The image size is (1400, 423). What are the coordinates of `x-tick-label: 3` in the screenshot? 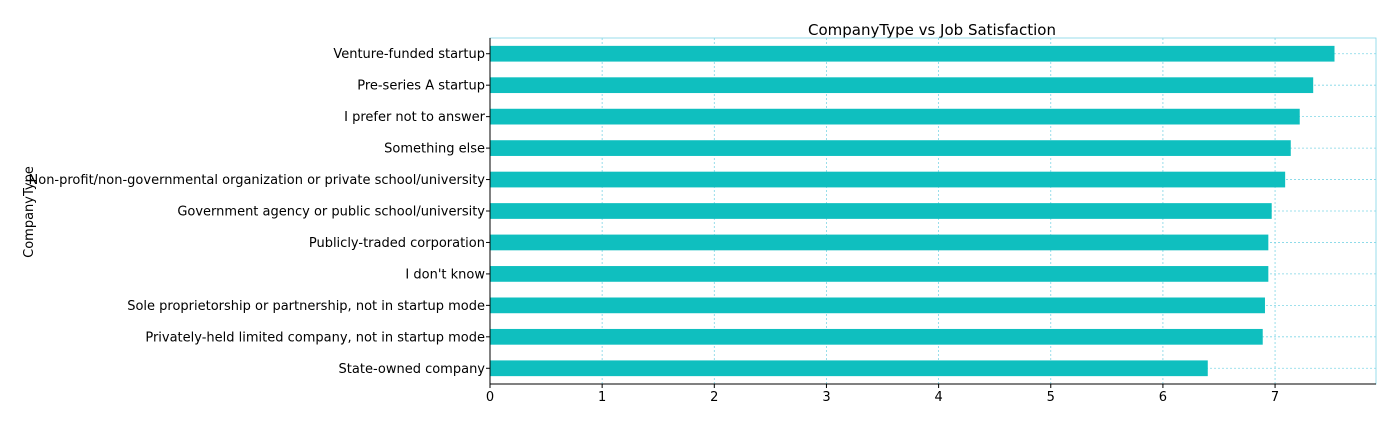 It's located at (826, 397).